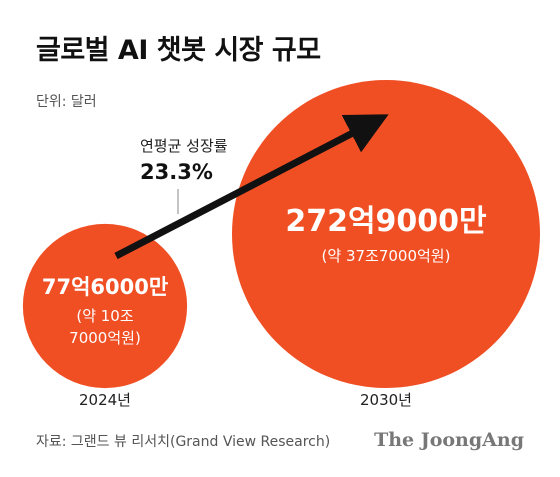 This screenshot has width=560, height=477. Describe the element at coordinates (105, 287) in the screenshot. I see `bubble-2024-value: 77억6000만` at that location.